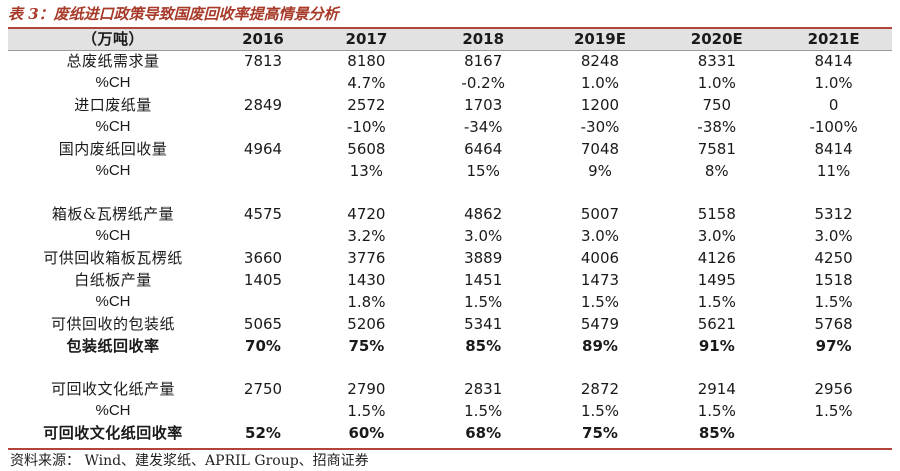 The image size is (900, 471). I want to click on table-cell: 4720, so click(366, 214).